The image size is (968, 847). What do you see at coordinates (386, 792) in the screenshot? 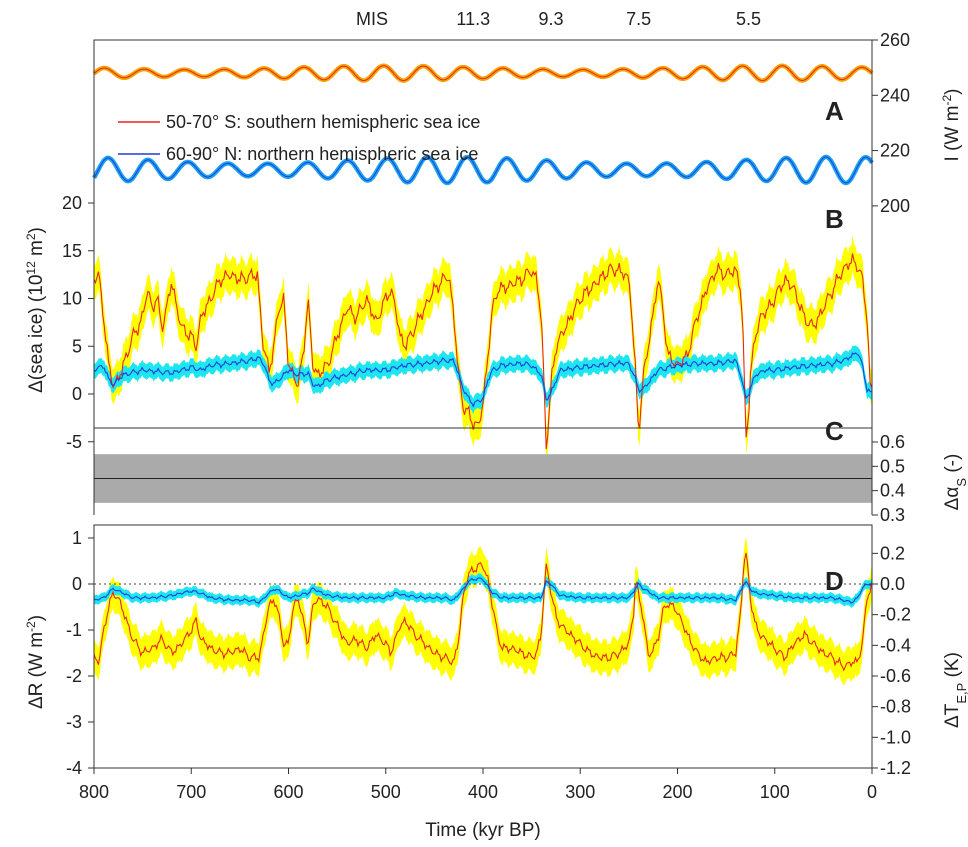
I see `time-tick-label: 500` at bounding box center [386, 792].